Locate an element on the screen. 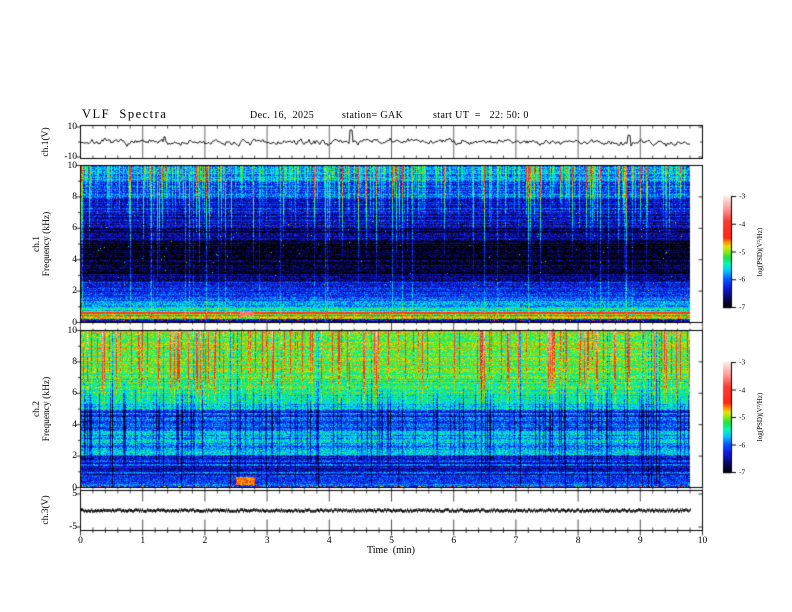 The width and height of the screenshot is (792, 612). ch1-spec-ytick: 0 is located at coordinates (74, 322).